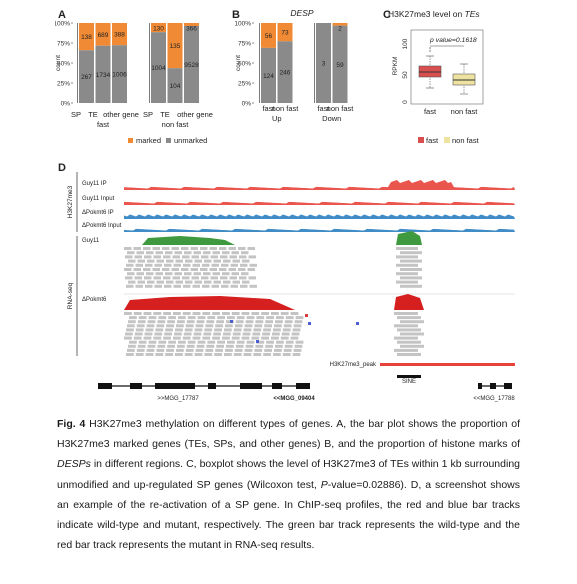 Image resolution: width=577 pixels, height=584 pixels. What do you see at coordinates (119, 75) in the screenshot?
I see `value-label-unmarked: 1006` at bounding box center [119, 75].